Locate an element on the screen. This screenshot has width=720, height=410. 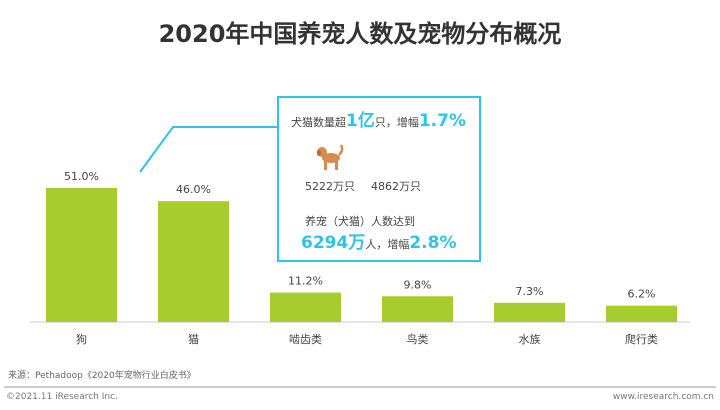
divider is located at coordinates (360, 387).